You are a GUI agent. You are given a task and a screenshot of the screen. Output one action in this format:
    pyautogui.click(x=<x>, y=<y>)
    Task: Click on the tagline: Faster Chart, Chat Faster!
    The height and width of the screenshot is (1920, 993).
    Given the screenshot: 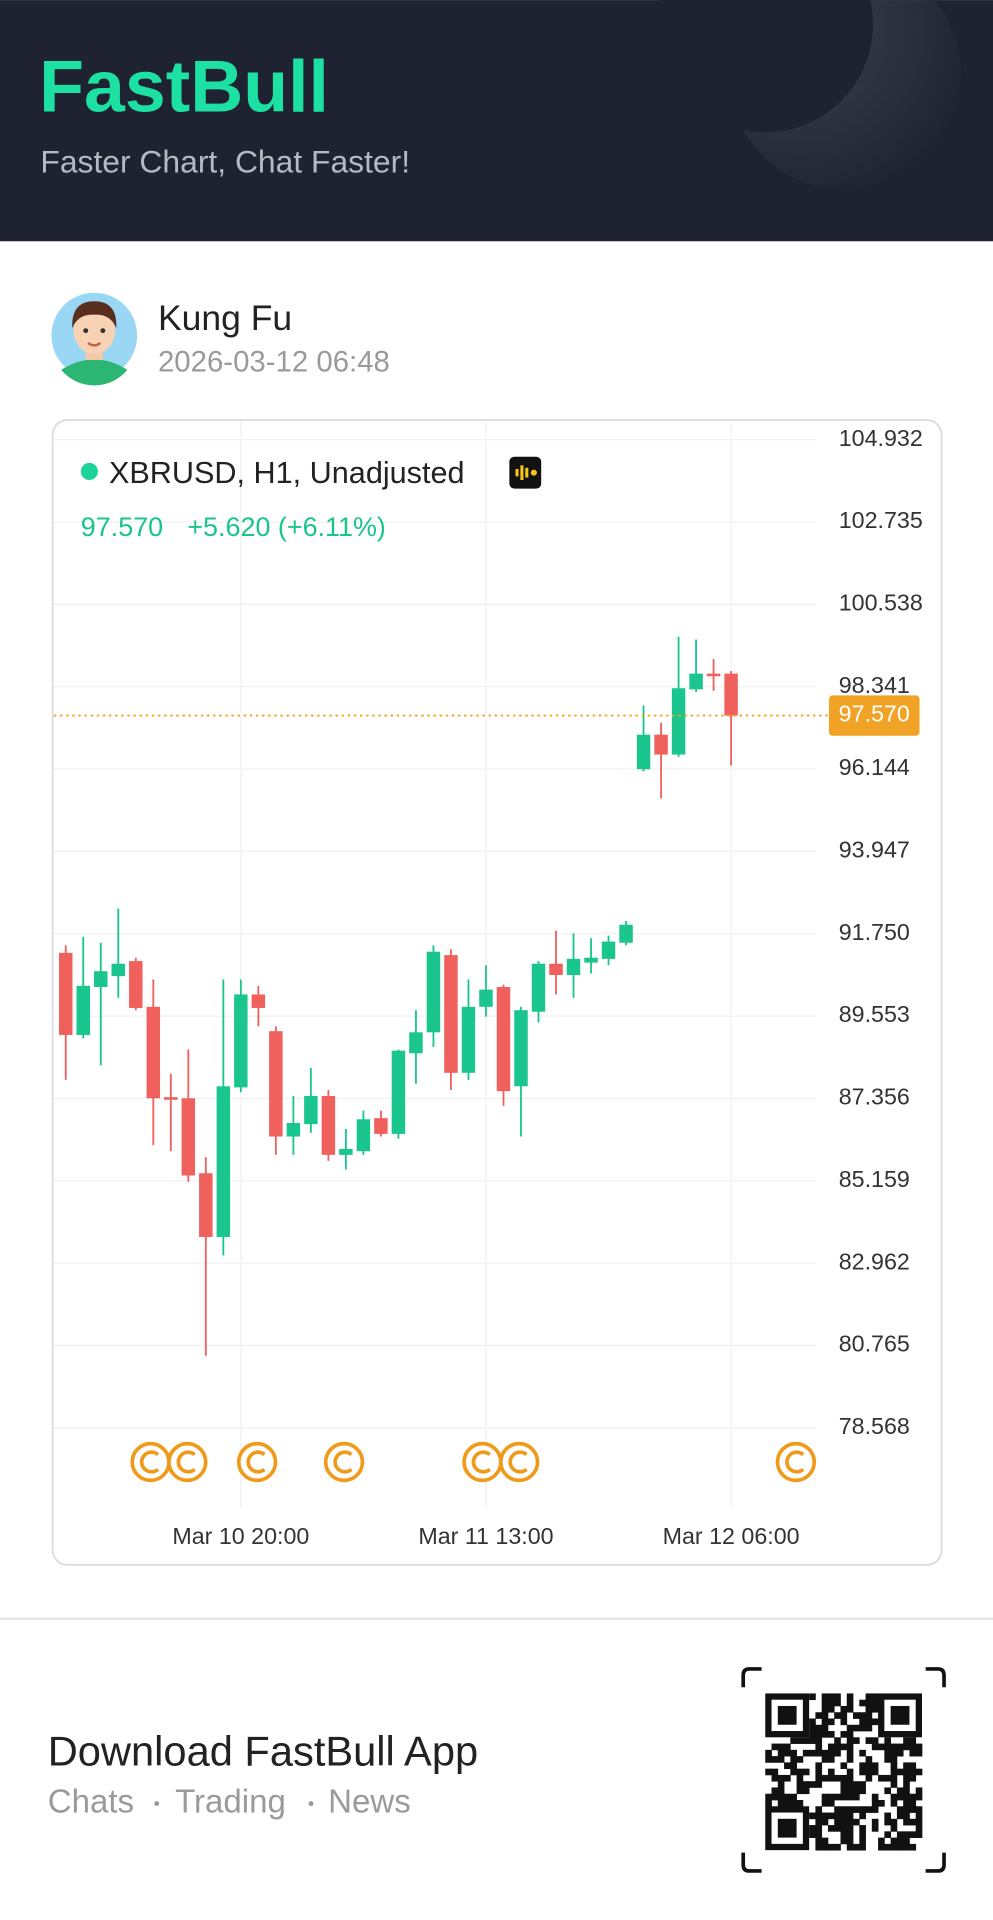 What is the action you would take?
    pyautogui.click(x=225, y=162)
    